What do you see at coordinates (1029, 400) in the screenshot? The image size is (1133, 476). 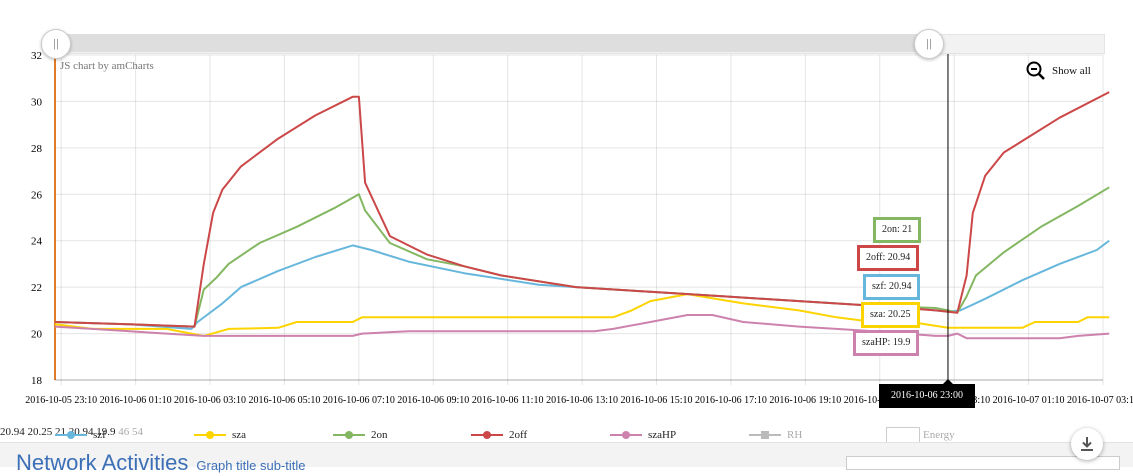 I see `x-tick-label: 2016-10-07 01:10` at bounding box center [1029, 400].